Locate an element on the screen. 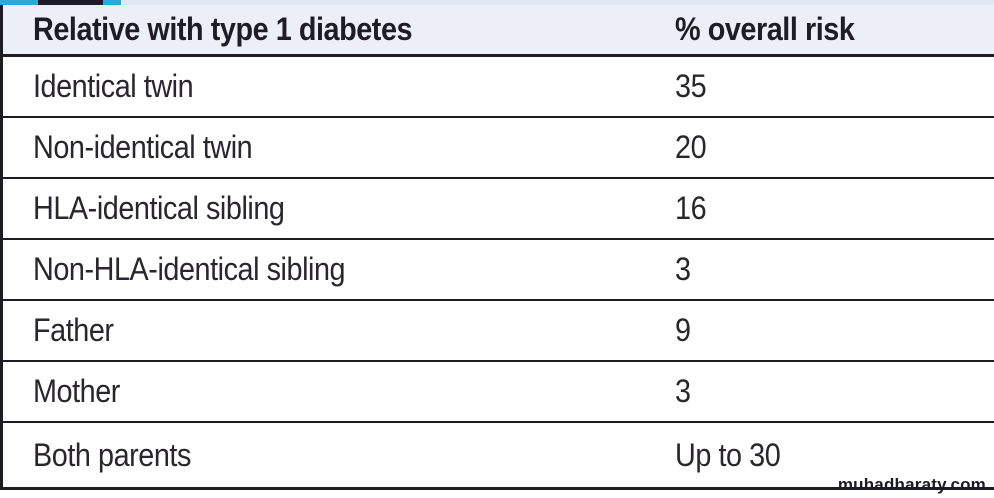 The width and height of the screenshot is (994, 498). risk-value: 35 is located at coordinates (691, 86).